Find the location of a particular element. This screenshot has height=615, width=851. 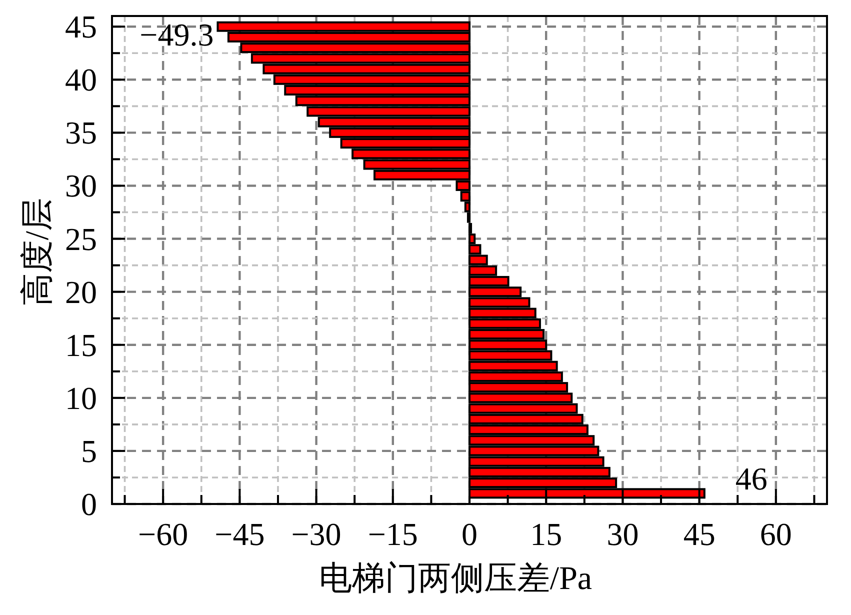

y-tick-label: 20 is located at coordinates (81, 292).